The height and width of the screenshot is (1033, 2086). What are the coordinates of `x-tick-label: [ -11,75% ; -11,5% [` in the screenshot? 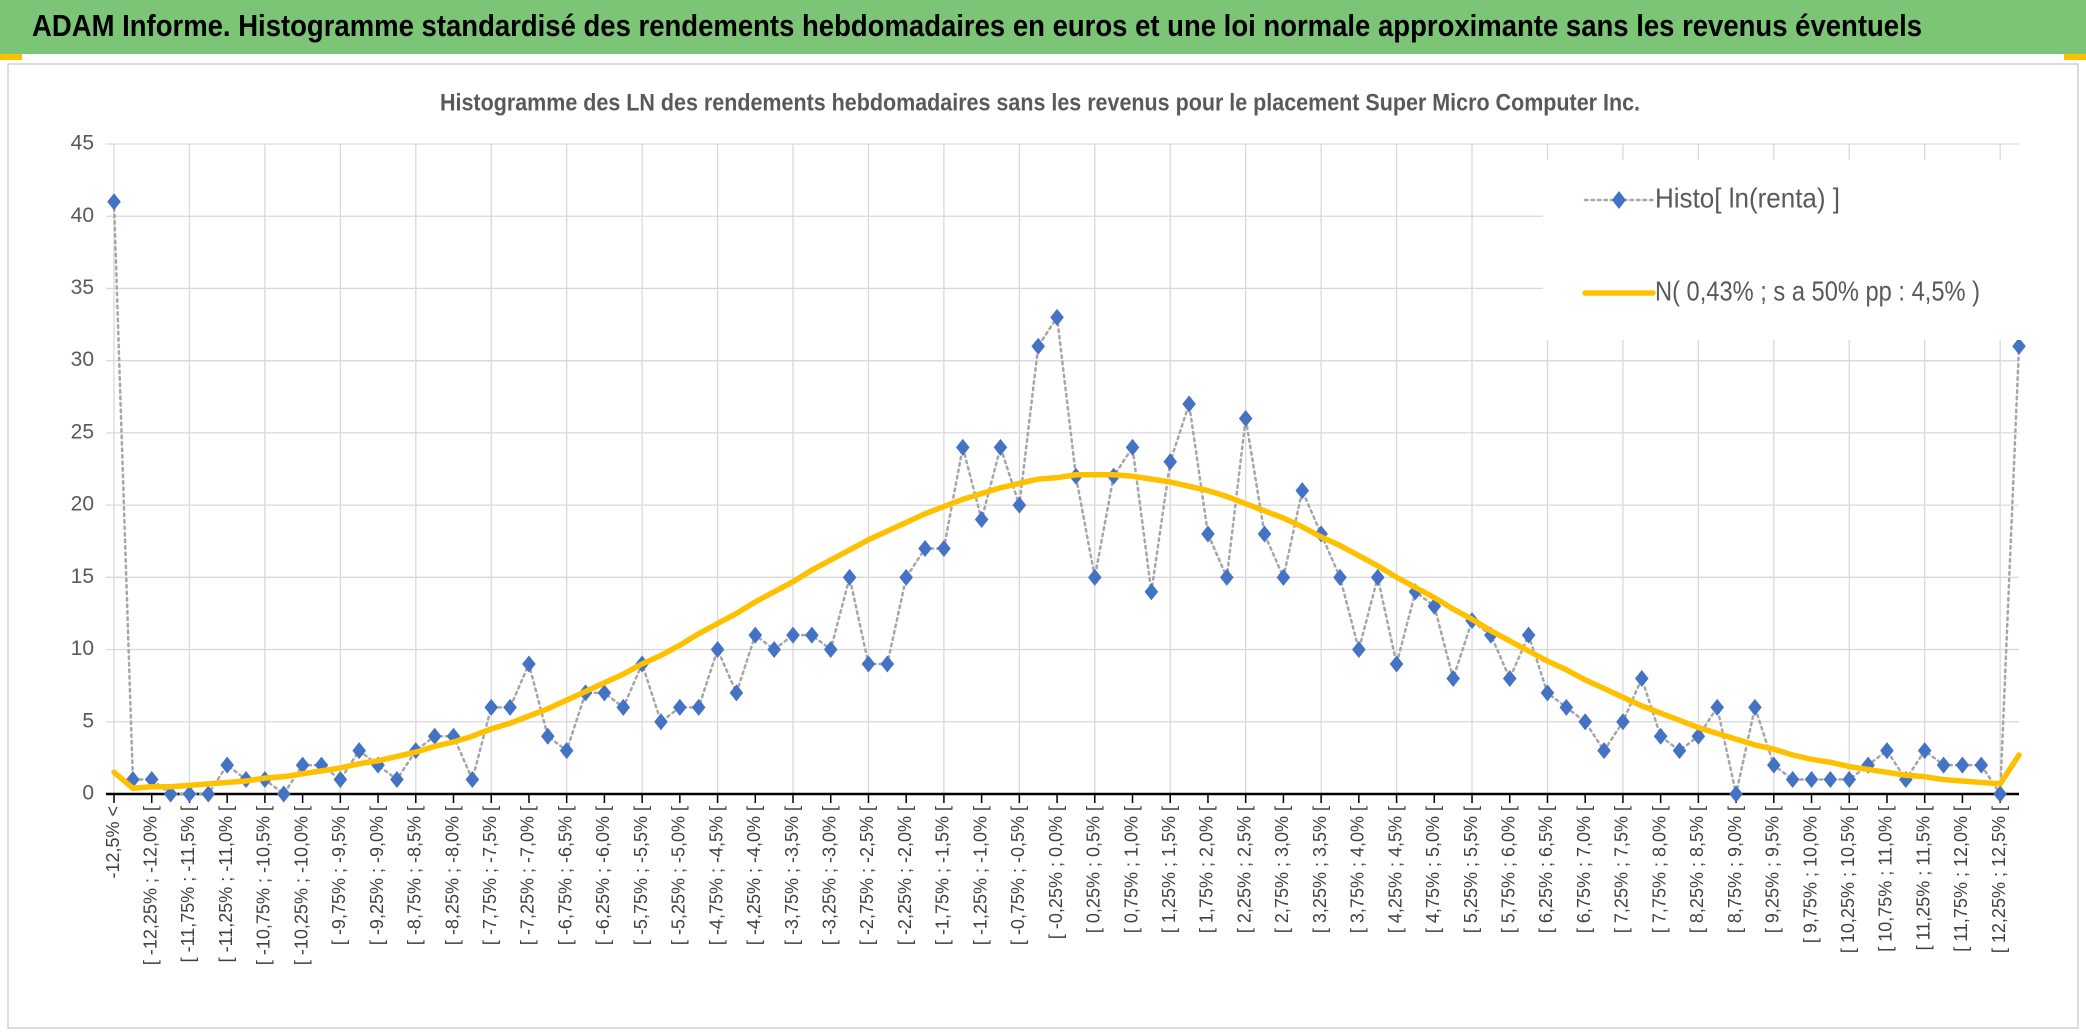 It's located at (188, 884).